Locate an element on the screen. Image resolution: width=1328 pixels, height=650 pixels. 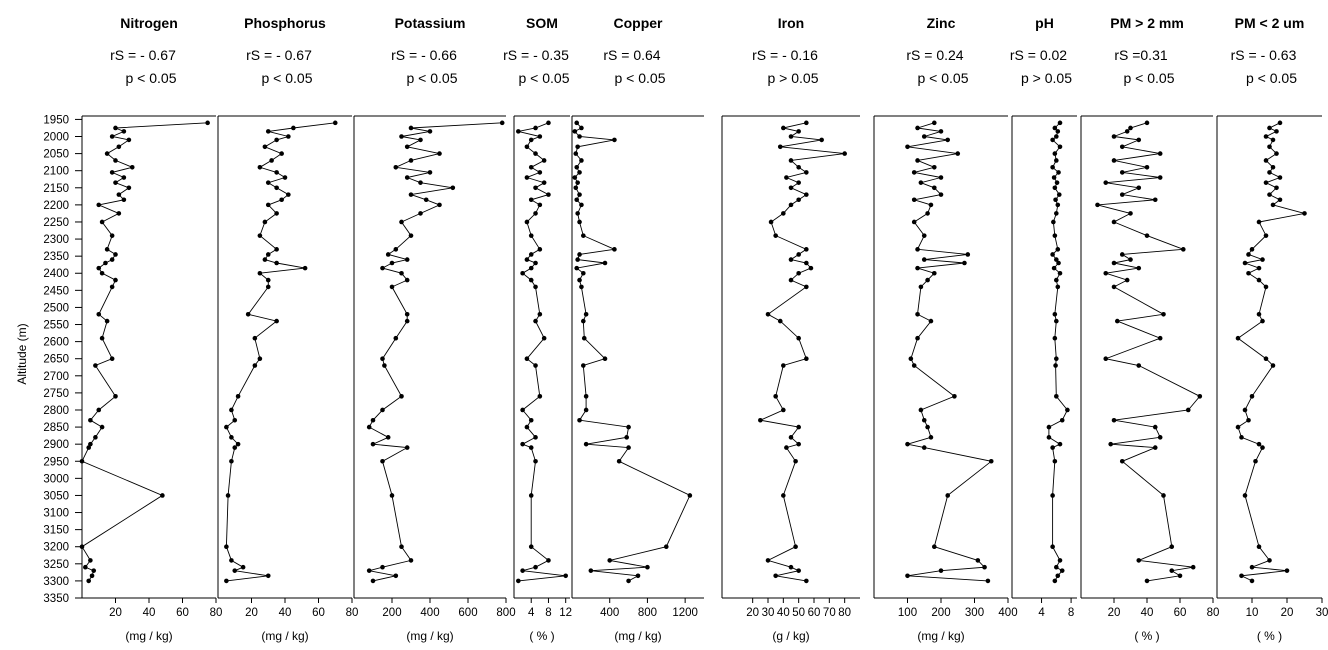
x-tick-label: 60 is located at coordinates (814, 613).